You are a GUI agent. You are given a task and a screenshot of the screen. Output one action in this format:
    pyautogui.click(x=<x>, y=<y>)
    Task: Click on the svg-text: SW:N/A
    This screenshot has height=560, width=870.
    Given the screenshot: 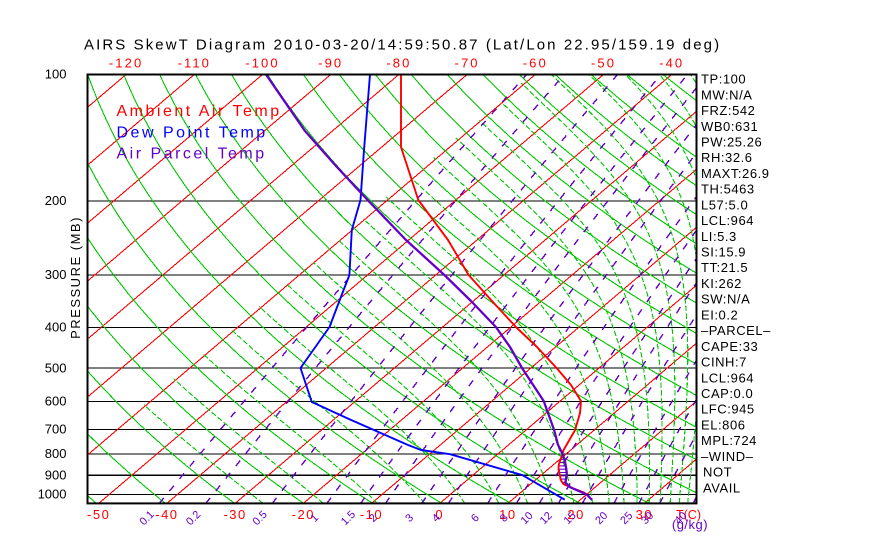 What is the action you would take?
    pyautogui.click(x=725, y=299)
    